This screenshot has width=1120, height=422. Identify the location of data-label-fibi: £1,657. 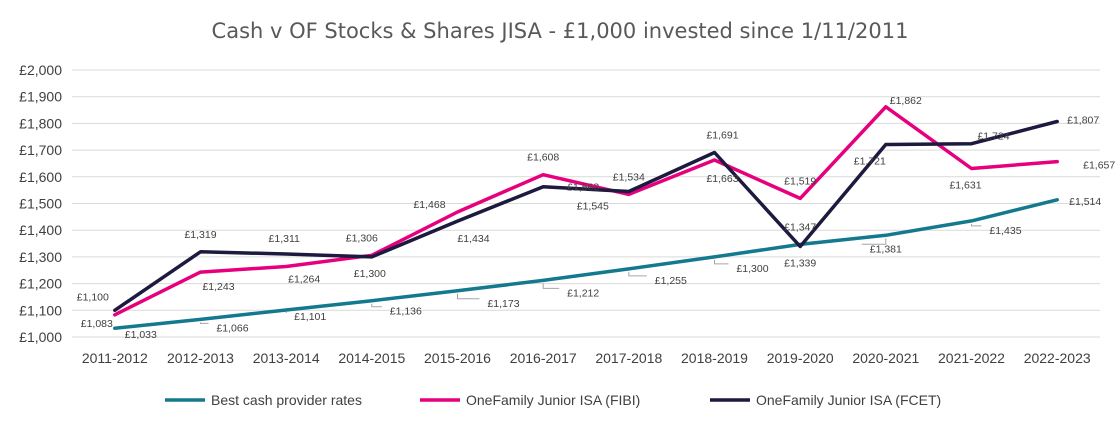
(1099, 166).